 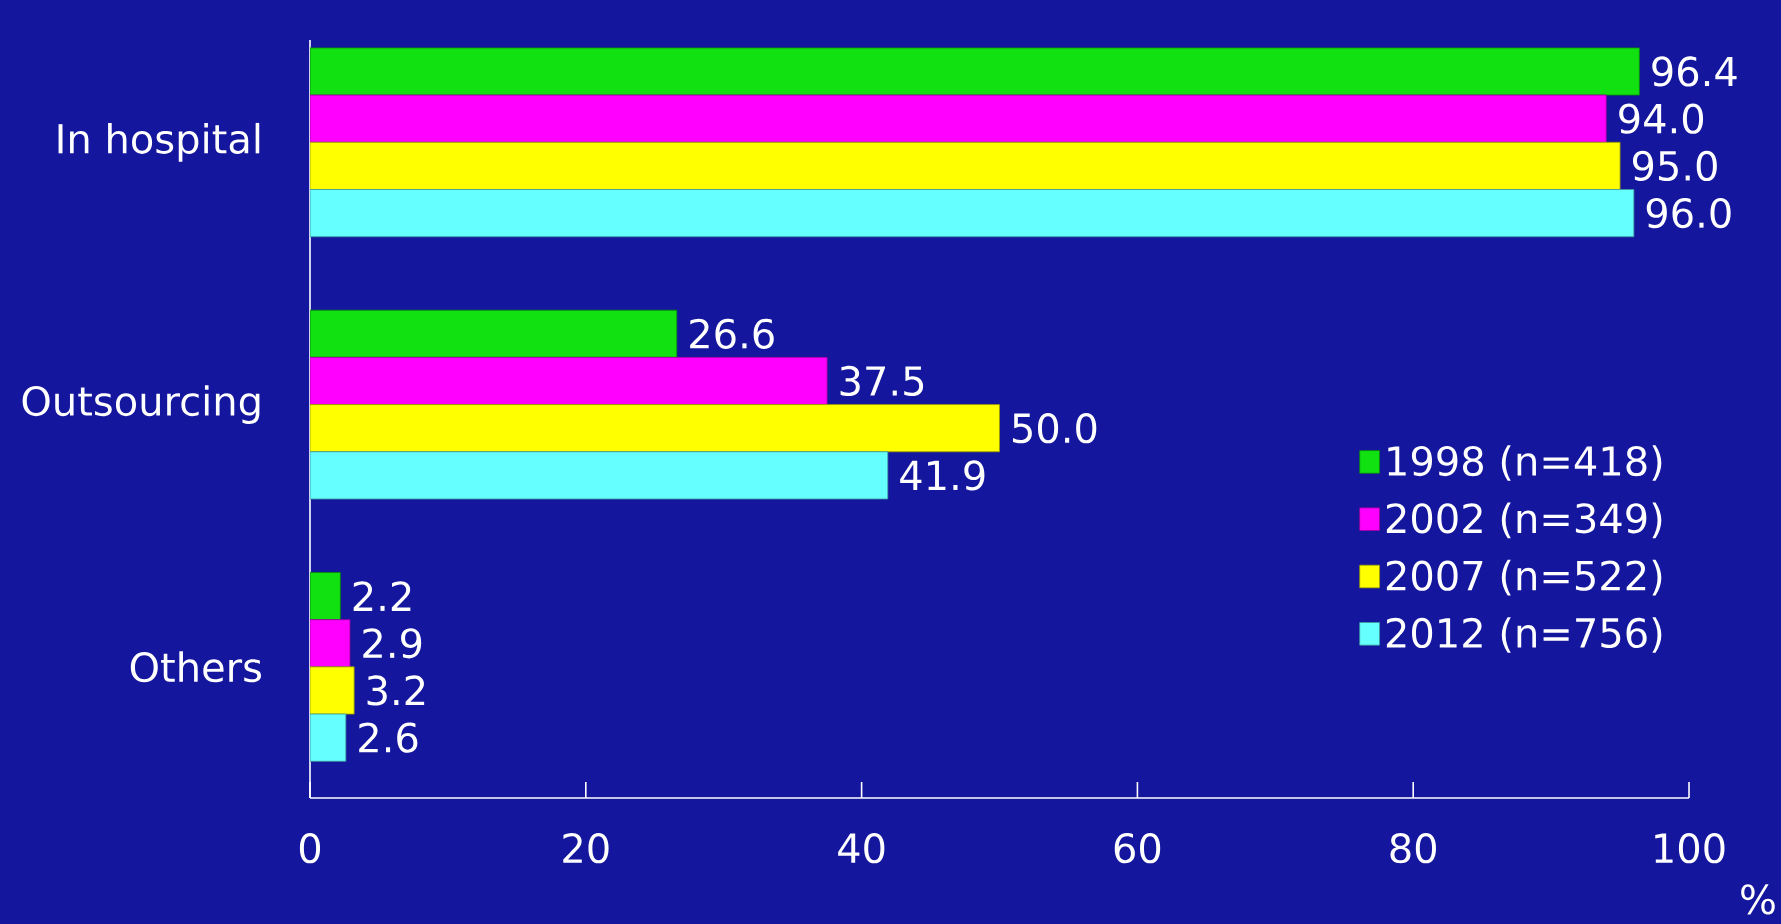 What do you see at coordinates (1675, 166) in the screenshot?
I see `data-label: 95.0` at bounding box center [1675, 166].